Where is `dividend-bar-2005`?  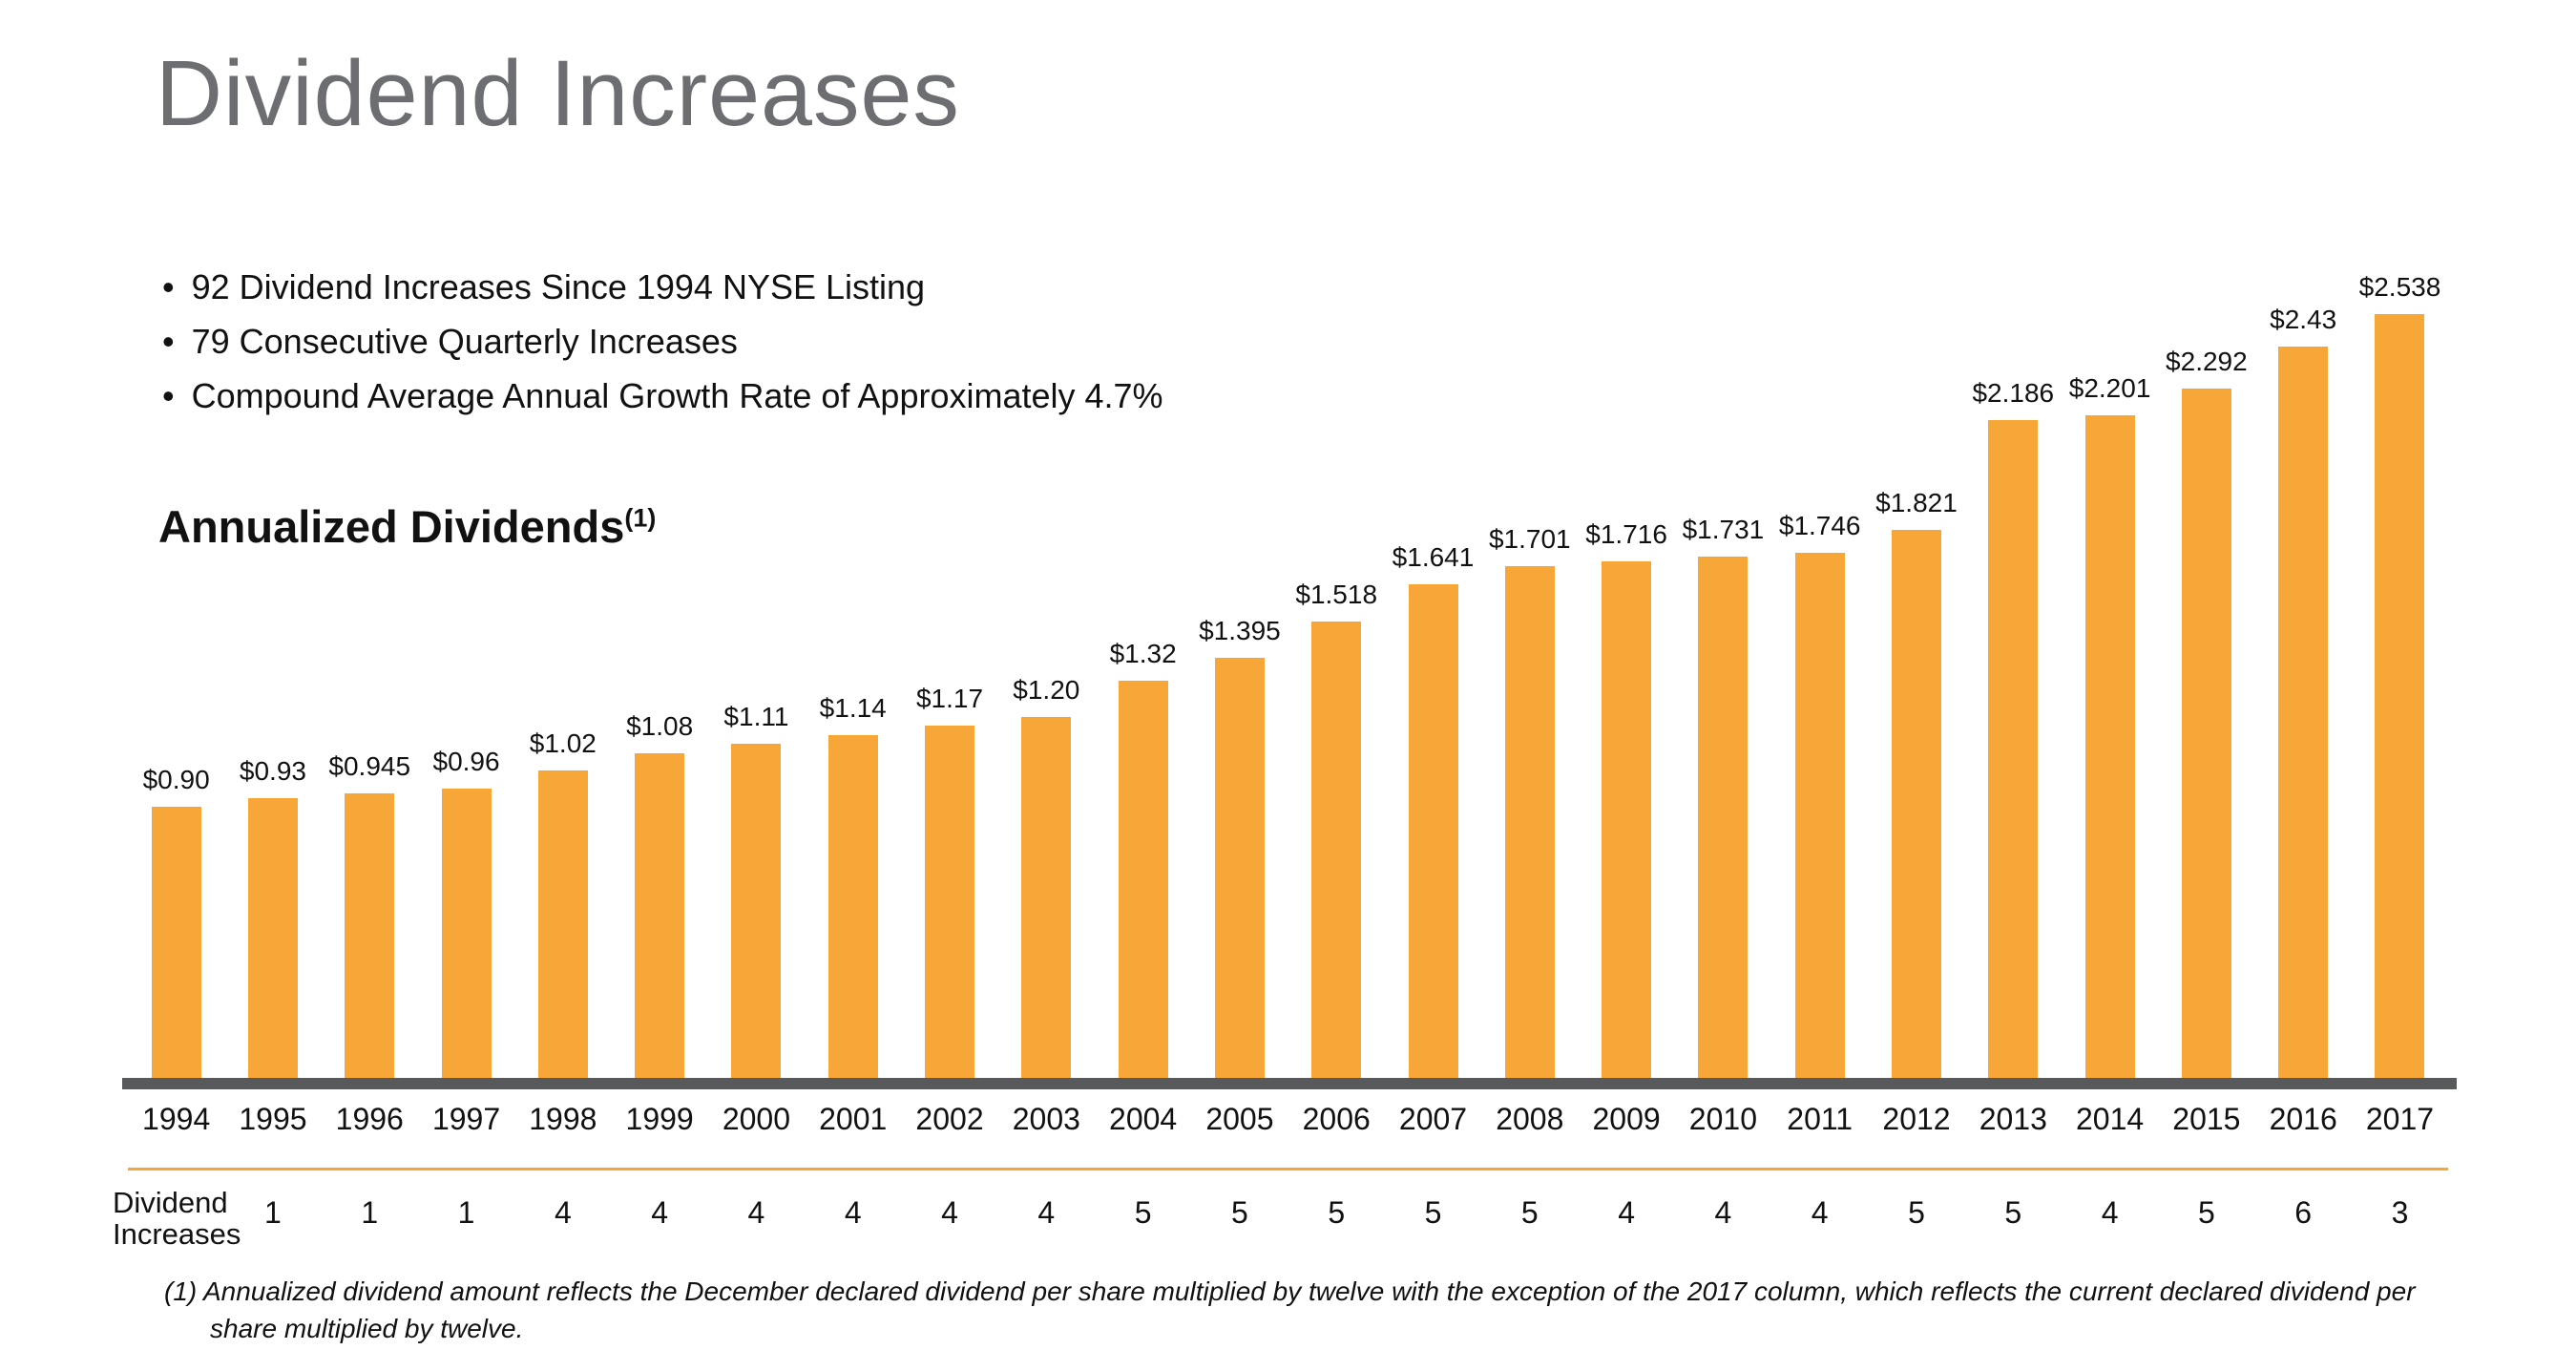 dividend-bar-2005 is located at coordinates (1239, 868).